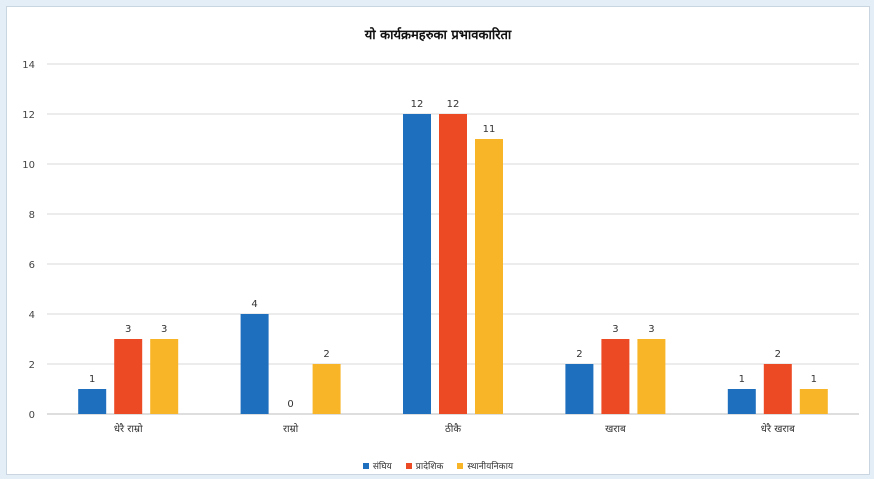  I want to click on y-tick-label: 12, so click(28, 115).